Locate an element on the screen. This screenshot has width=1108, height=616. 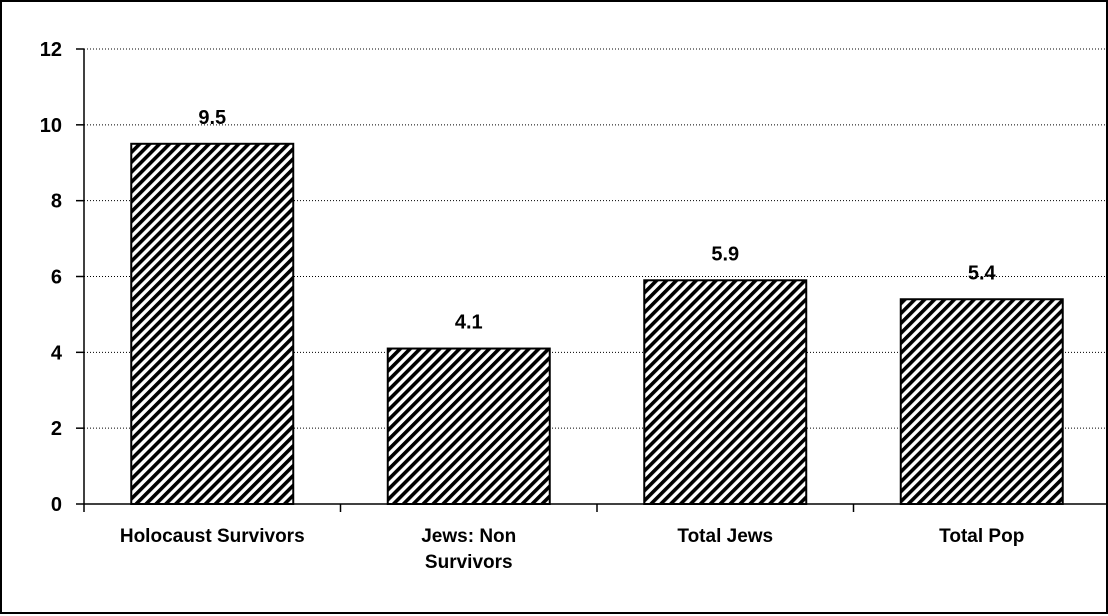
y-tick-label: 2 is located at coordinates (56, 429).